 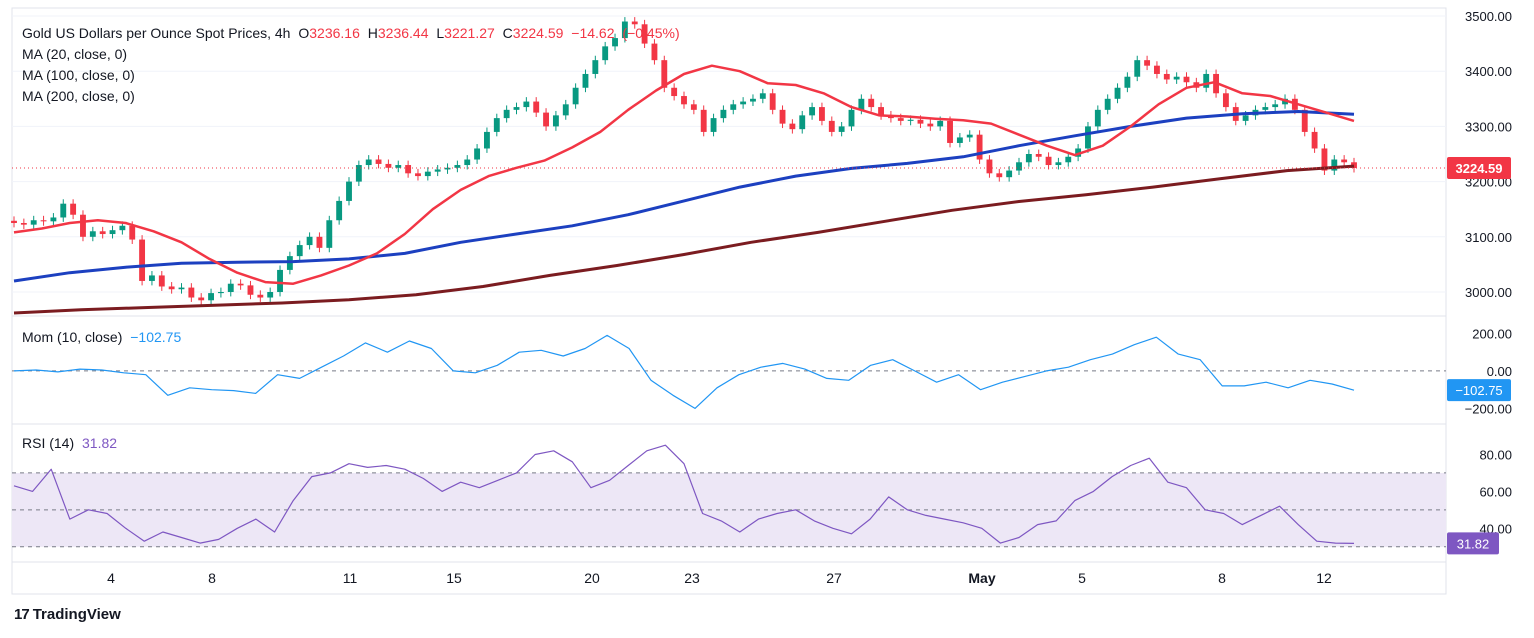 I want to click on x-tick-label: 8, so click(x=1222, y=578).